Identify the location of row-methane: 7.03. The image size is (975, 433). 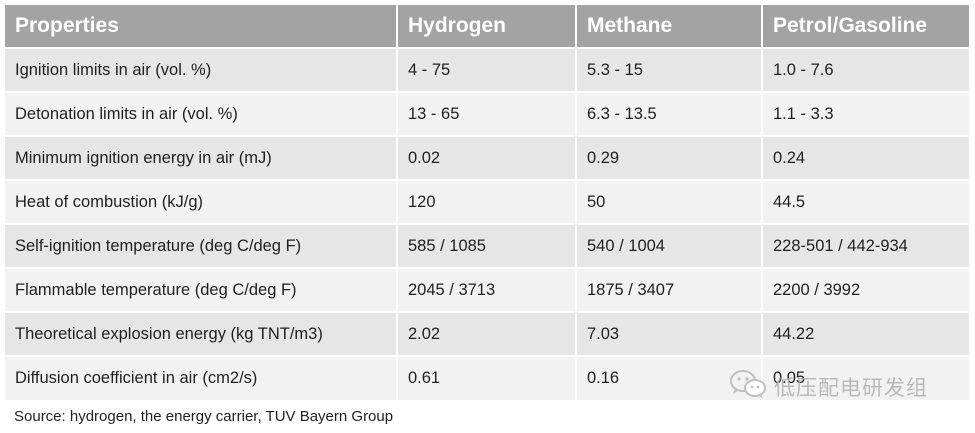
(668, 333).